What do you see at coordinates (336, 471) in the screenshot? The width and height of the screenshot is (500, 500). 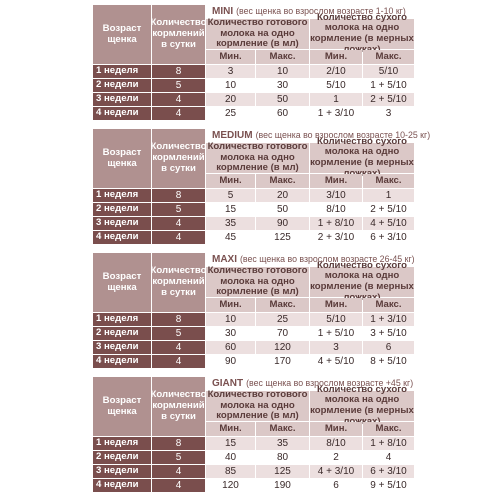 I see `sp-min-cell: 4 + 3/10` at bounding box center [336, 471].